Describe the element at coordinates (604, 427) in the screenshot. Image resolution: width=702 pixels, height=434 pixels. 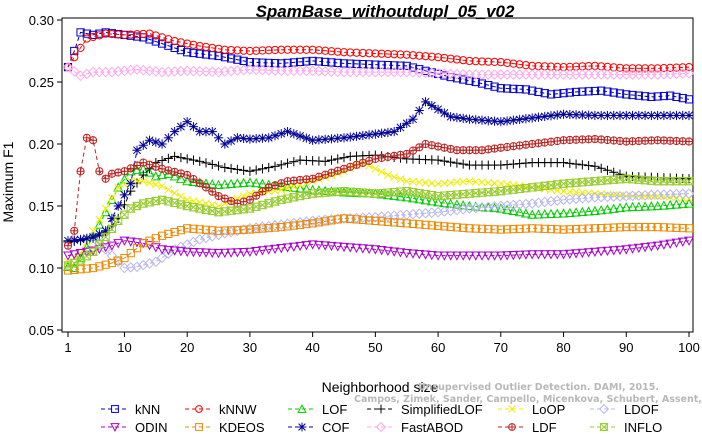
I see `legend-marker` at that location.